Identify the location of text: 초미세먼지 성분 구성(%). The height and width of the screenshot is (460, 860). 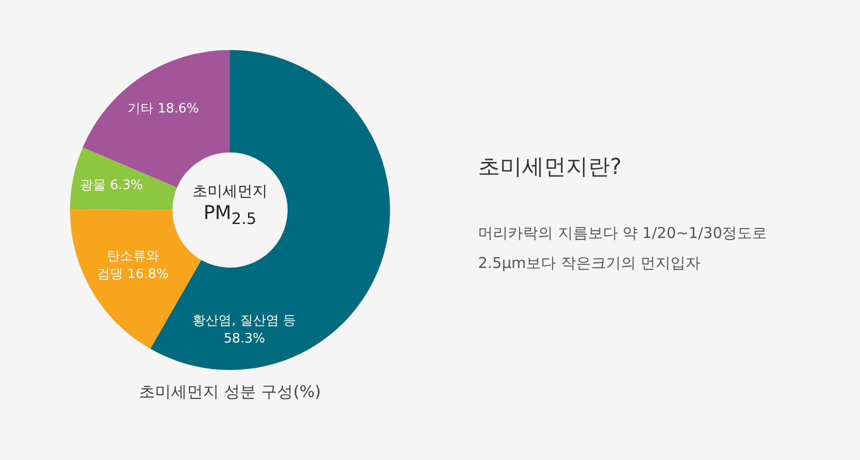
(230, 392).